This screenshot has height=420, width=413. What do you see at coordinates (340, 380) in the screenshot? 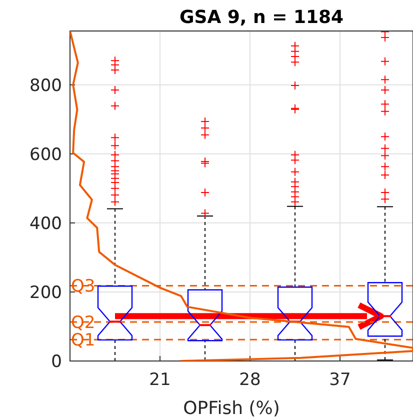
I see `text: 37` at bounding box center [340, 380].